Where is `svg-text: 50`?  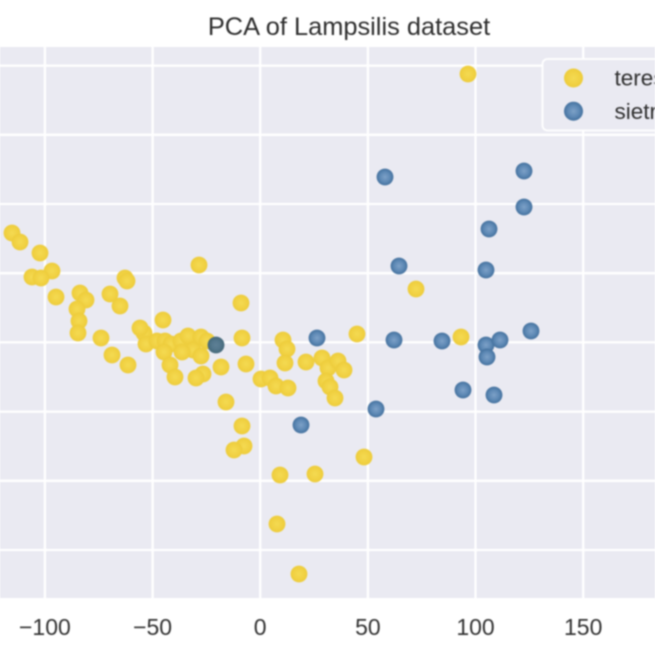 svg-text: 50 is located at coordinates (368, 627).